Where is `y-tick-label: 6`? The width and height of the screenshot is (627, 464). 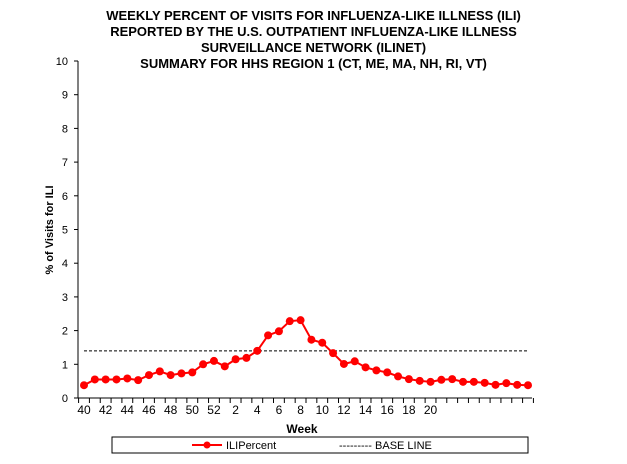 y-tick-label: 6 is located at coordinates (65, 197).